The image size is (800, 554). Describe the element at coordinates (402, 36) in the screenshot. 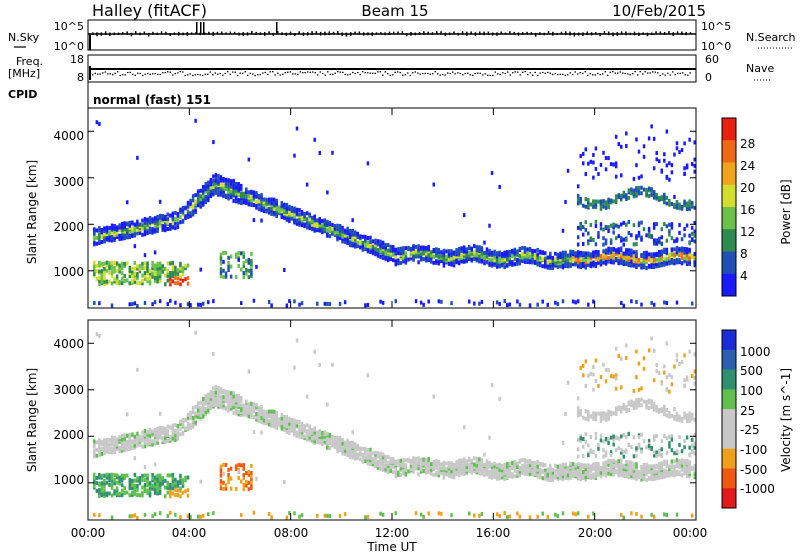

I see `nsky-panel: N.Sky 10^5 10^0 10^5 10^0 N.Search` at that location.